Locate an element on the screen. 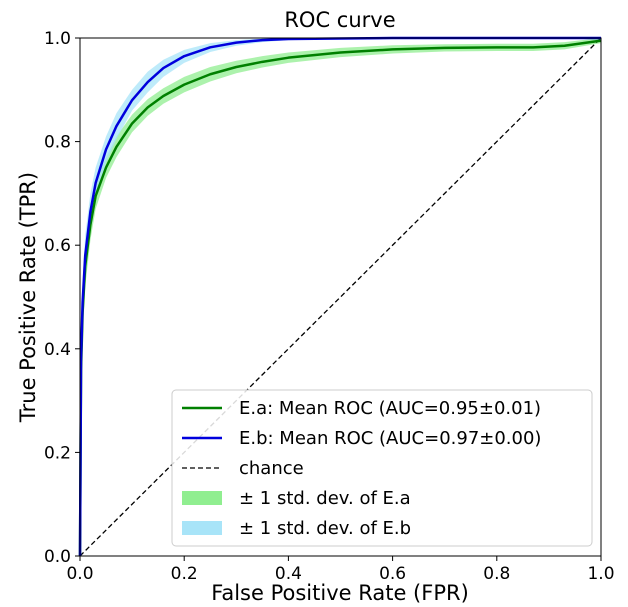 This screenshot has height=607, width=628. y-tick-label: 0.8 is located at coordinates (57, 143).